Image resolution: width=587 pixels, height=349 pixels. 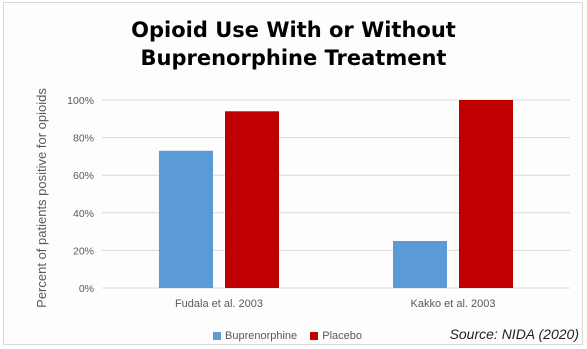 What do you see at coordinates (86, 289) in the screenshot?
I see `y-tick-label: 0%` at bounding box center [86, 289].